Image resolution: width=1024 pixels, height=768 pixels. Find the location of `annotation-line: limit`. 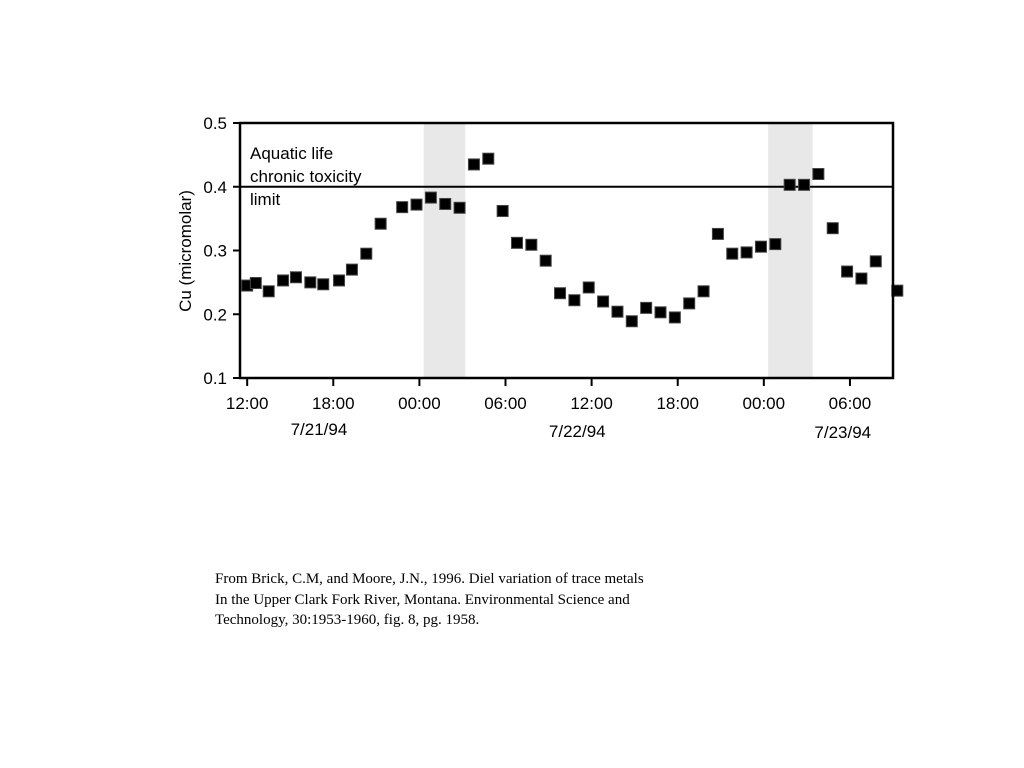

annotation-line: limit is located at coordinates (265, 199).